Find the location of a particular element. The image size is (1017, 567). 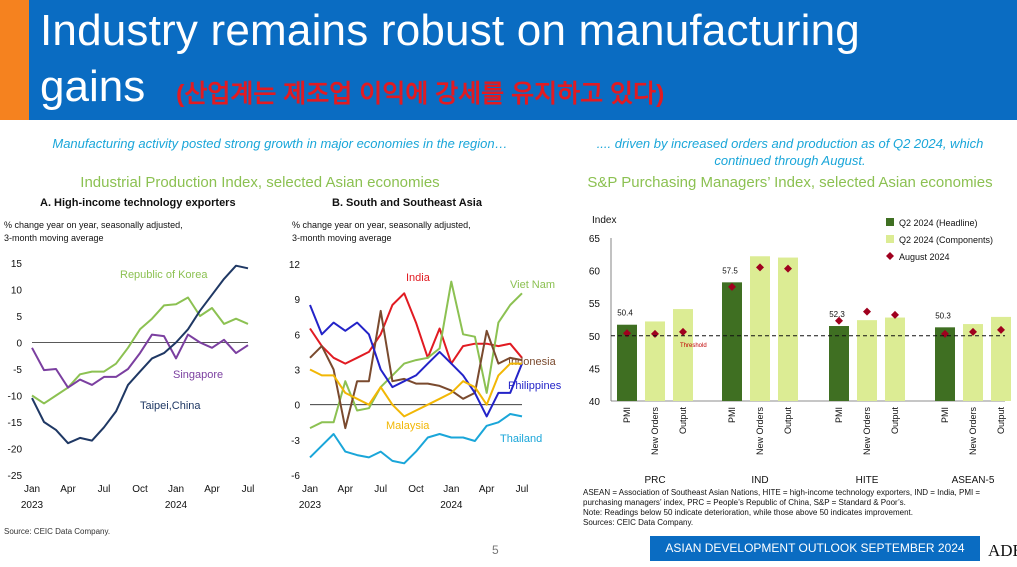

y-tick-label: 15 is located at coordinates (17, 264).